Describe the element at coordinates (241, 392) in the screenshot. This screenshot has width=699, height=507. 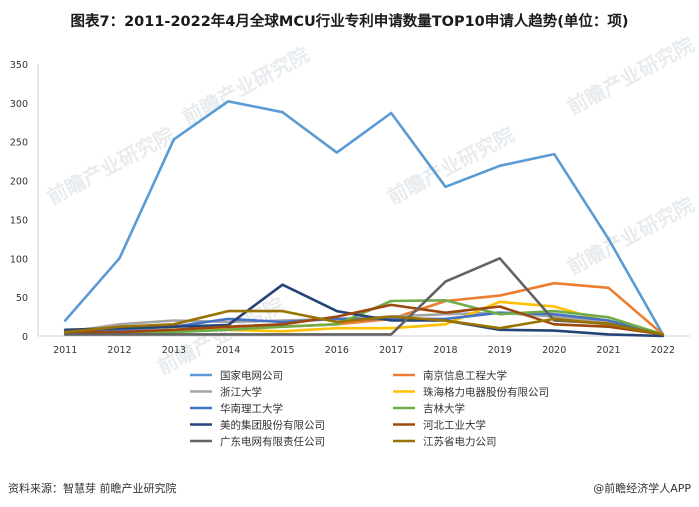
I see `legend-label: 浙江大学` at that location.